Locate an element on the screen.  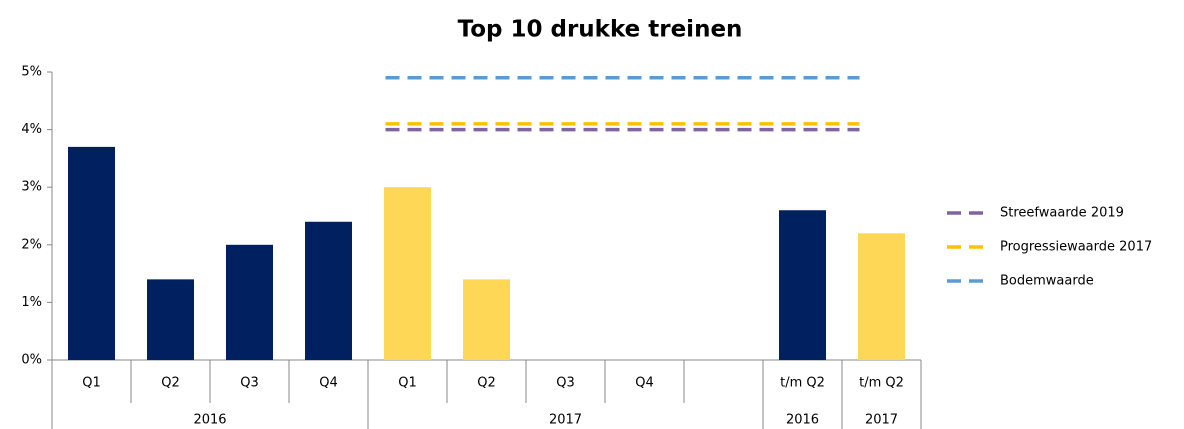
legend-label: Bodemwaarde is located at coordinates (1047, 281).